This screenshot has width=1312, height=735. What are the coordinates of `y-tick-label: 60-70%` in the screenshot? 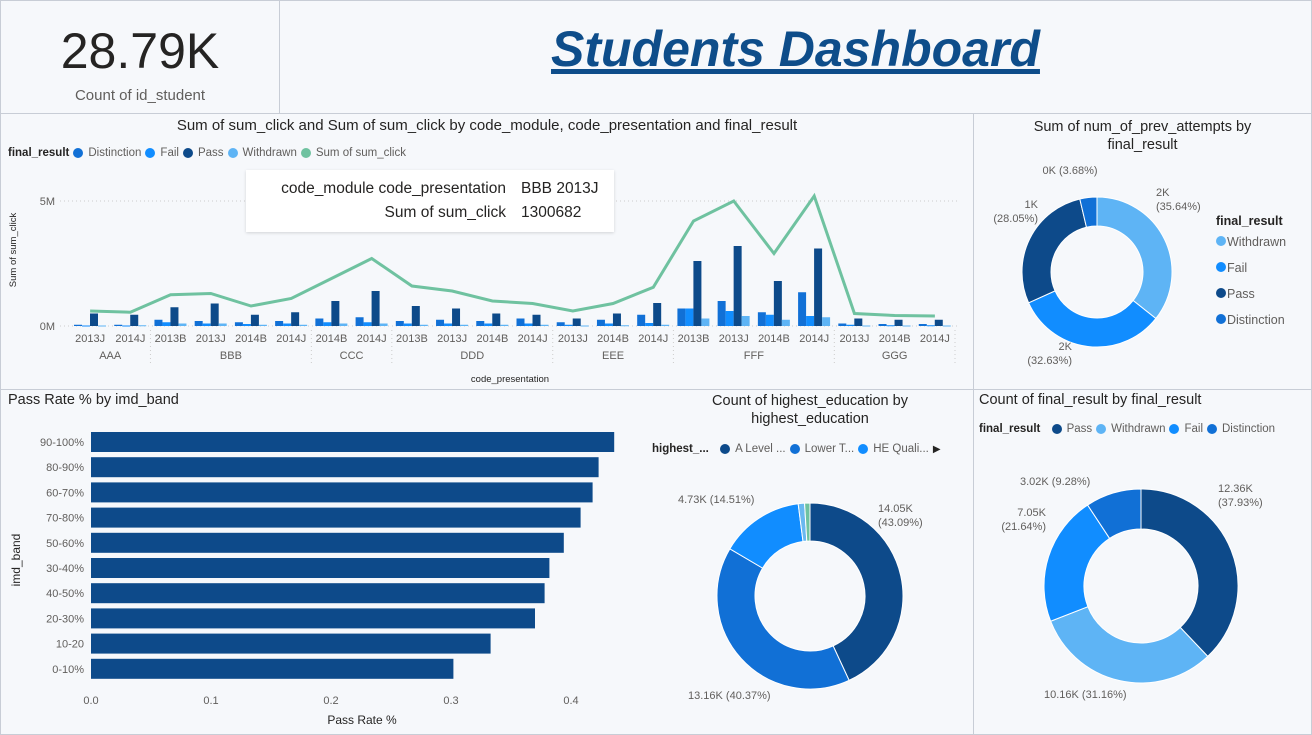 It's located at (65, 493).